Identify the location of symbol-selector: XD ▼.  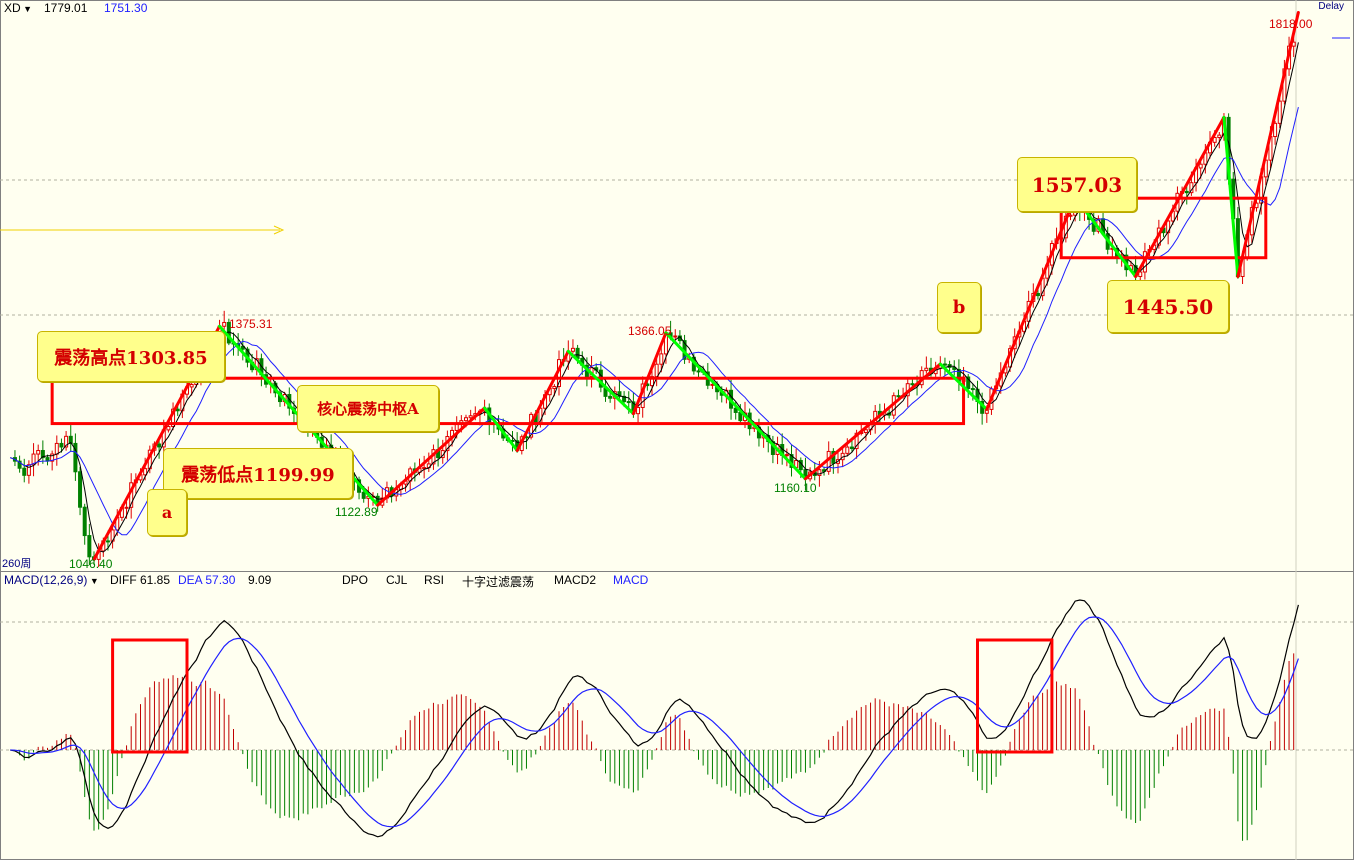
(18, 8).